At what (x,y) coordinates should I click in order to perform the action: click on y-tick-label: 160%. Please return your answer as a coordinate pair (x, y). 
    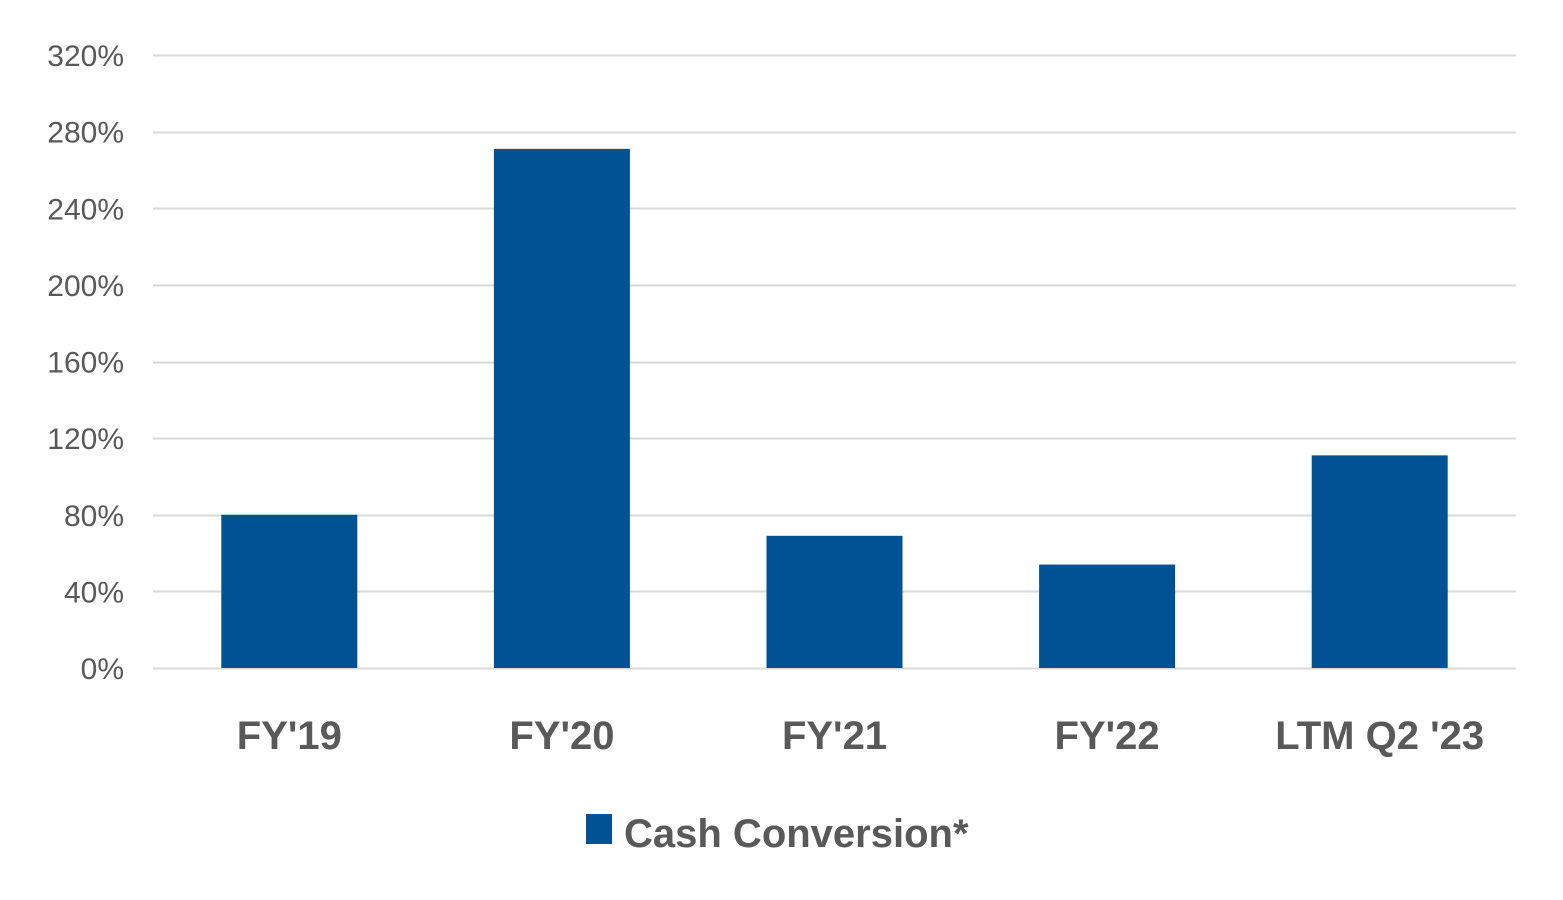
    Looking at the image, I should click on (85, 363).